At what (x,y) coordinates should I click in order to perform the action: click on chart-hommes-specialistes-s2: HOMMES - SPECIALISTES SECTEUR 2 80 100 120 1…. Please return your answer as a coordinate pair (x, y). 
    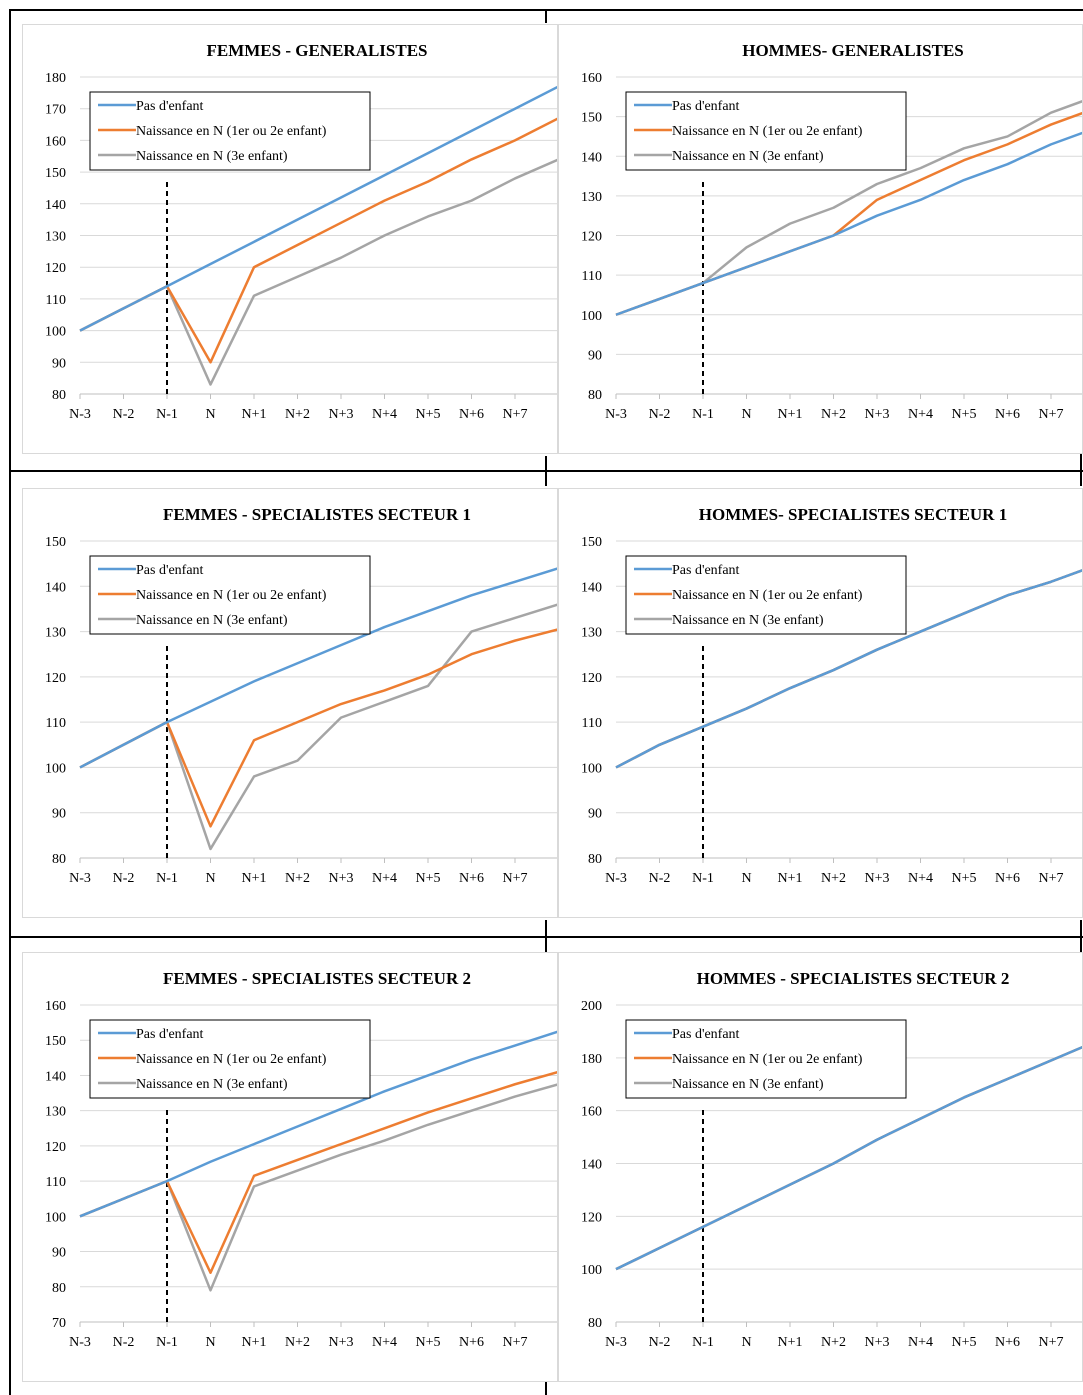
    Looking at the image, I should click on (831, 1159).